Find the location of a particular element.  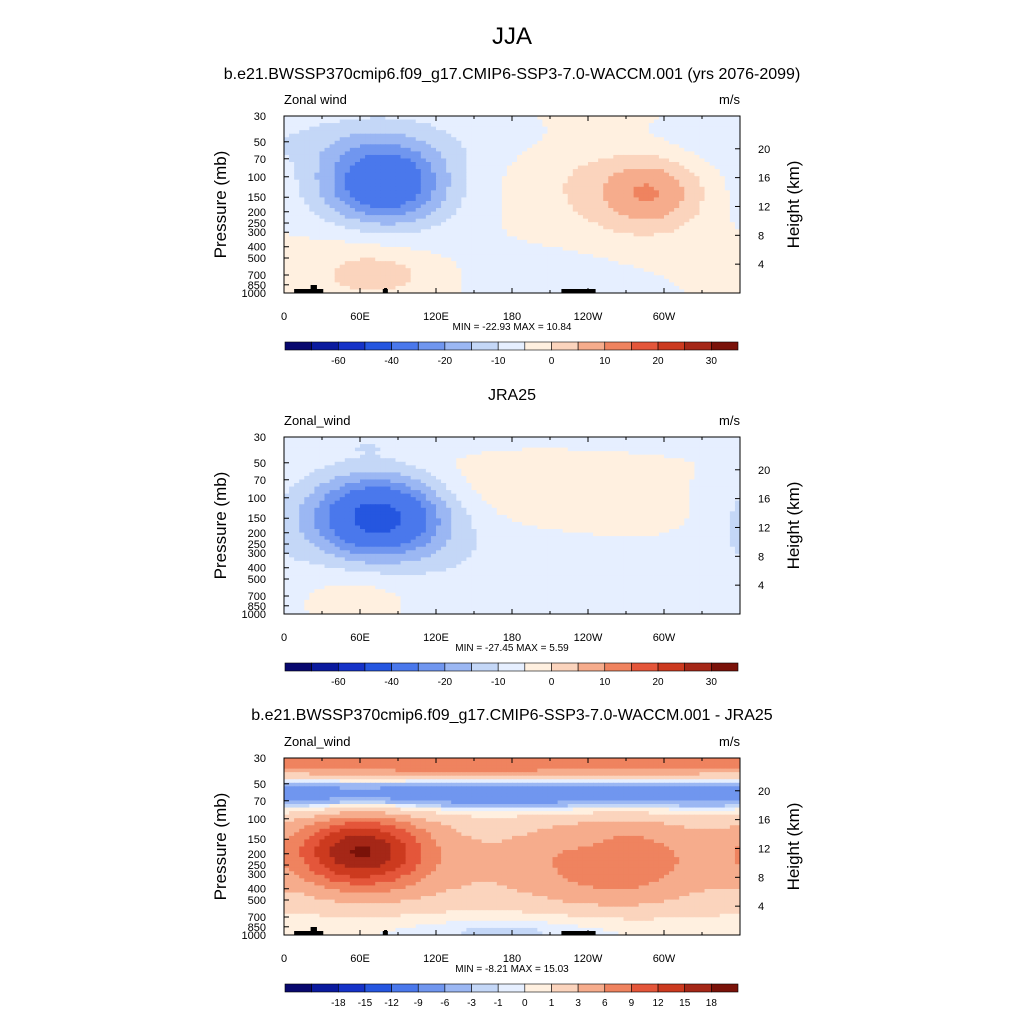

y-tick-label: 400 is located at coordinates (257, 248).